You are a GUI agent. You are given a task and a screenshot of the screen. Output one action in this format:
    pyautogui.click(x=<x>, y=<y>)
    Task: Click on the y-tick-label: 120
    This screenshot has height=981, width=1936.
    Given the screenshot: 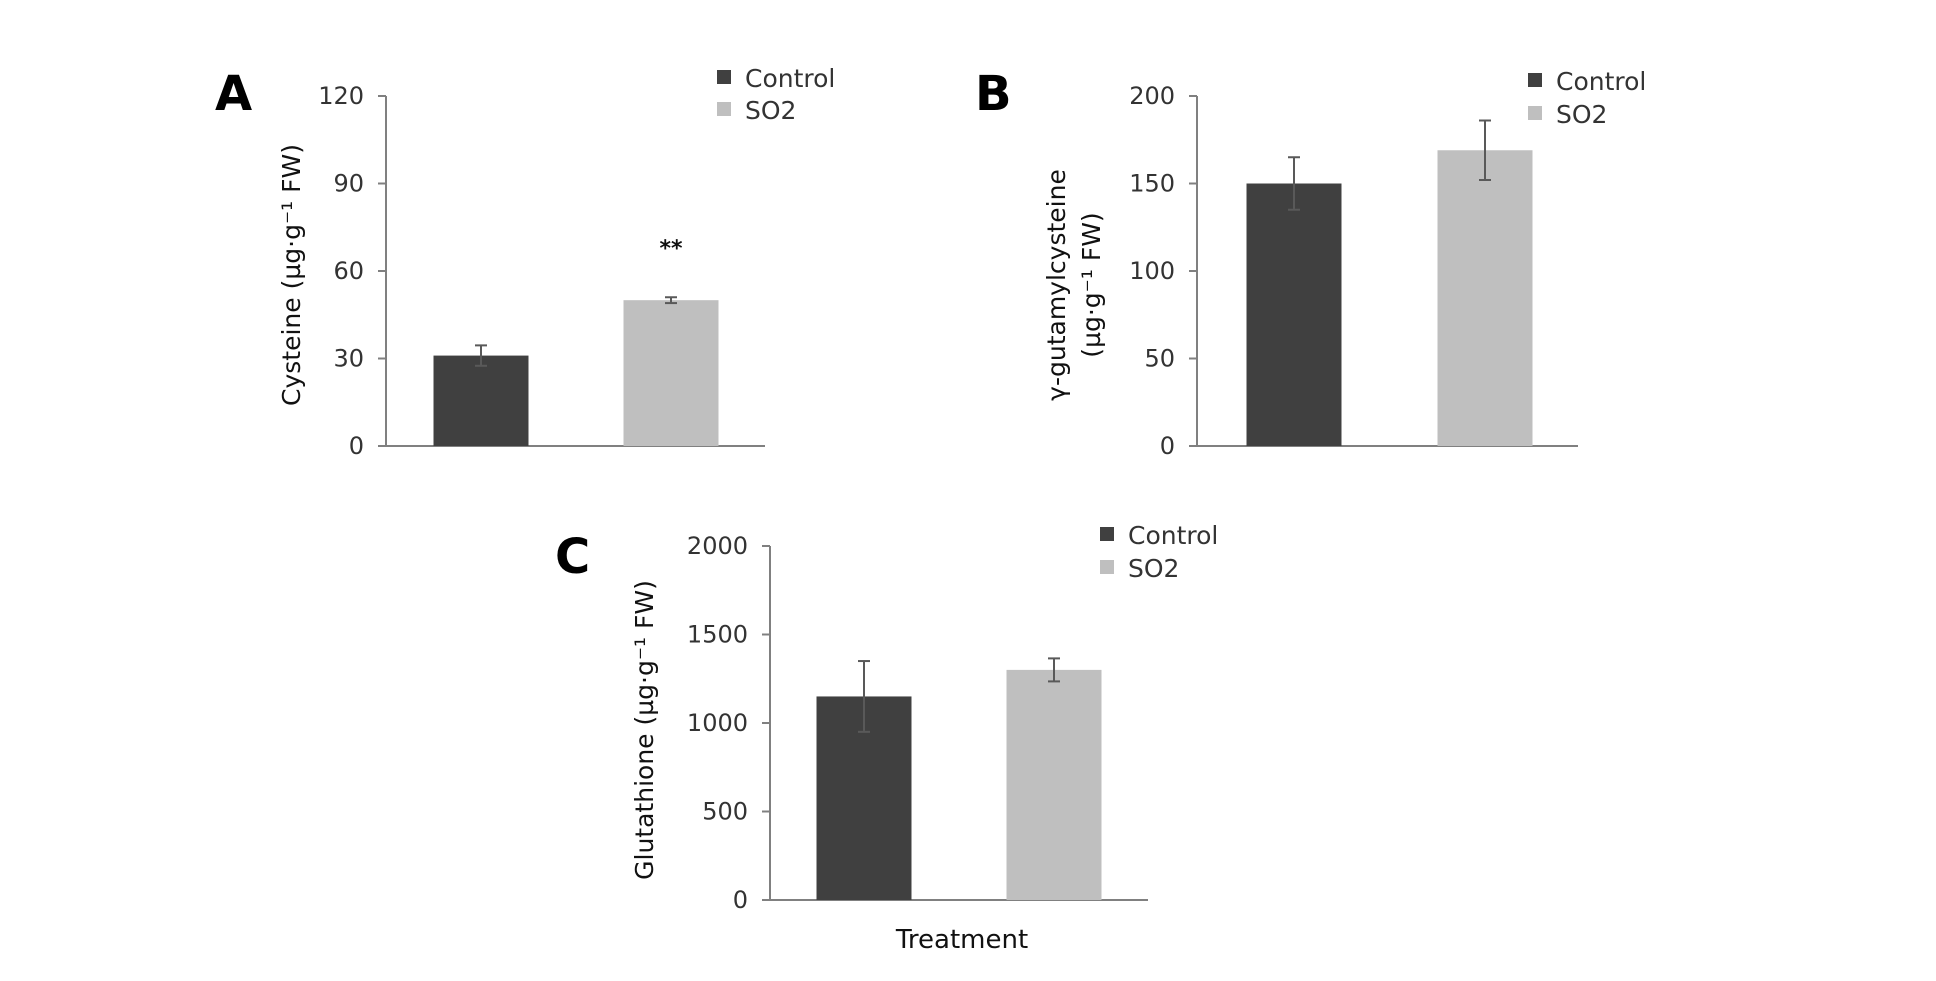 What is the action you would take?
    pyautogui.click(x=341, y=96)
    